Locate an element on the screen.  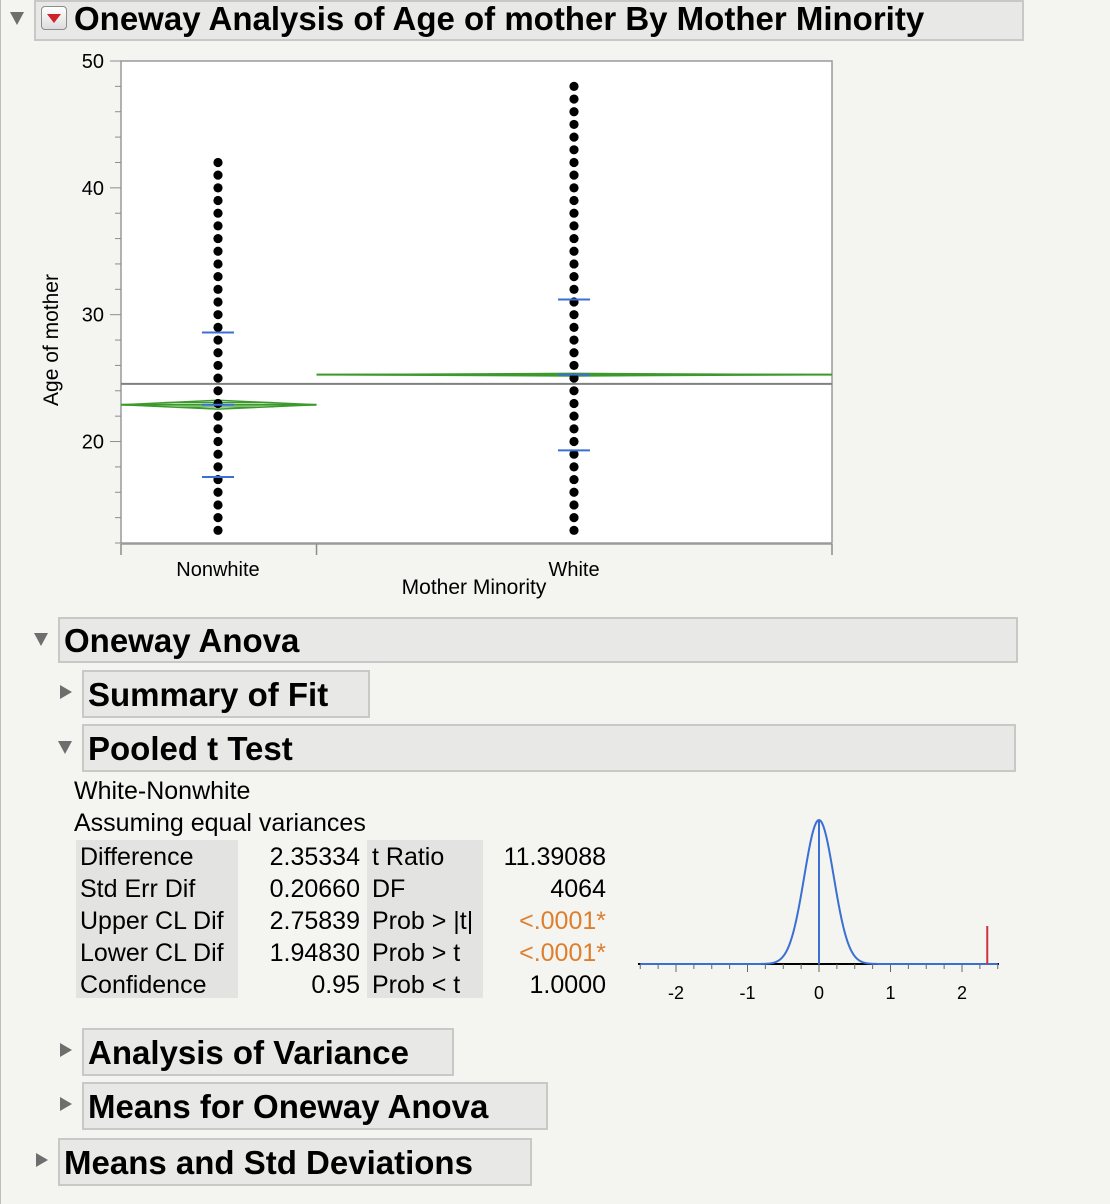
stat-value: 1.94830 is located at coordinates (314, 953).